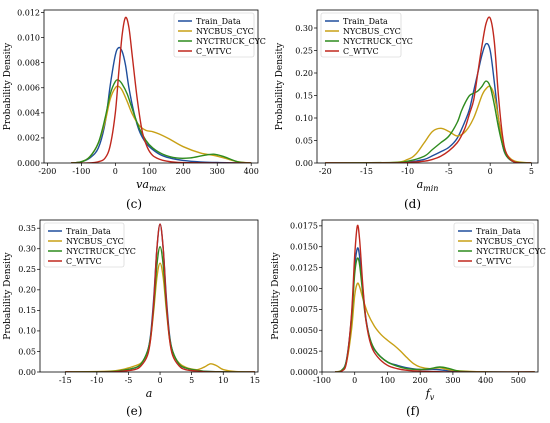 Image resolution: width=550 pixels, height=423 pixels. Describe the element at coordinates (413, 204) in the screenshot. I see `panel-label-d: (d)` at that location.